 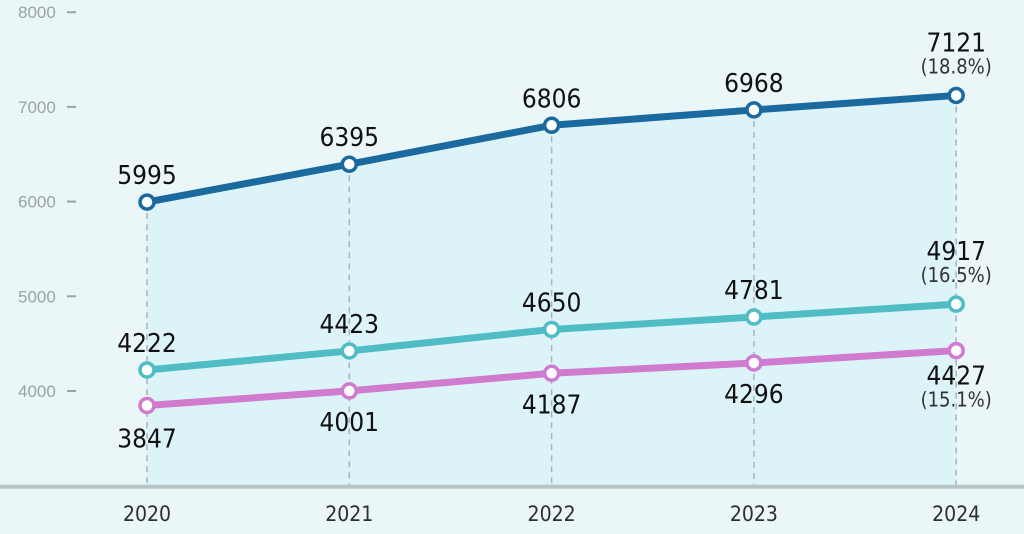 What do you see at coordinates (37, 202) in the screenshot?
I see `y-tick-label: 6000` at bounding box center [37, 202].